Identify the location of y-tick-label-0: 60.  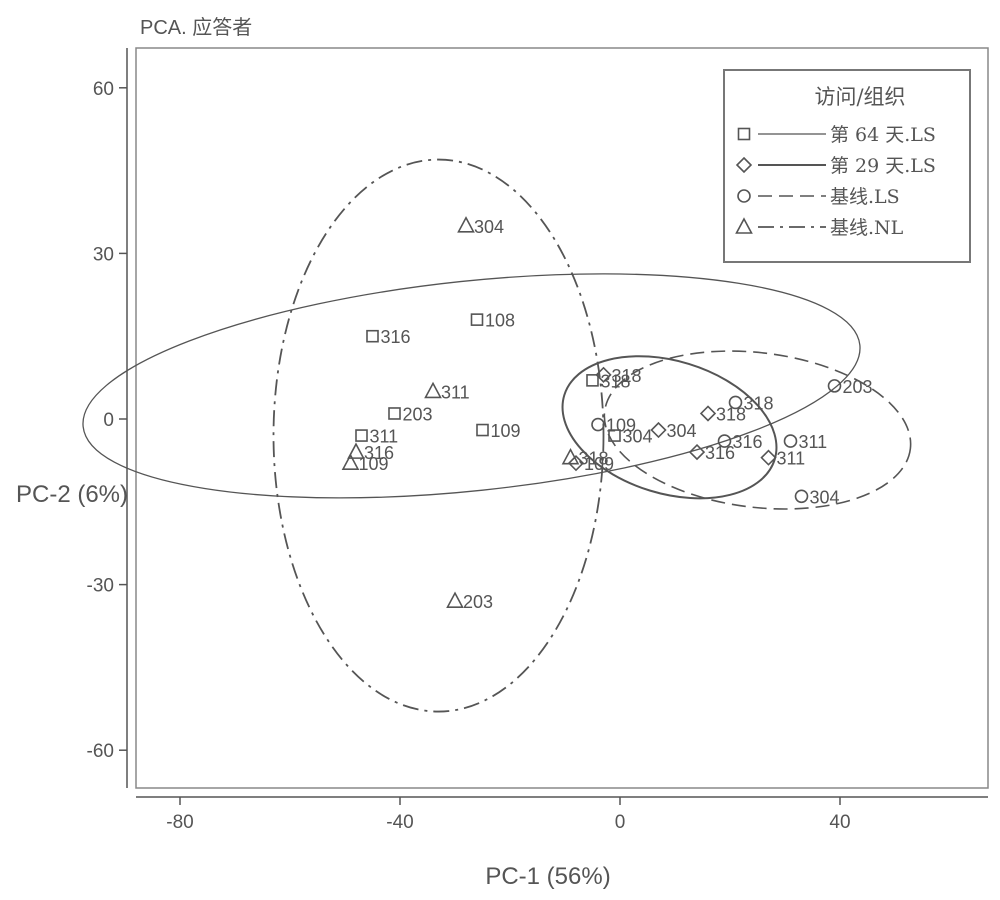
(103, 89).